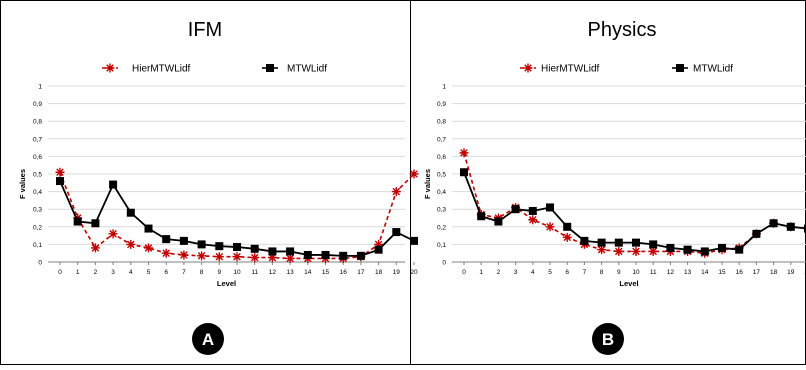 This screenshot has width=806, height=370. Describe the element at coordinates (414, 272) in the screenshot. I see `x-tick-label: 20` at that location.